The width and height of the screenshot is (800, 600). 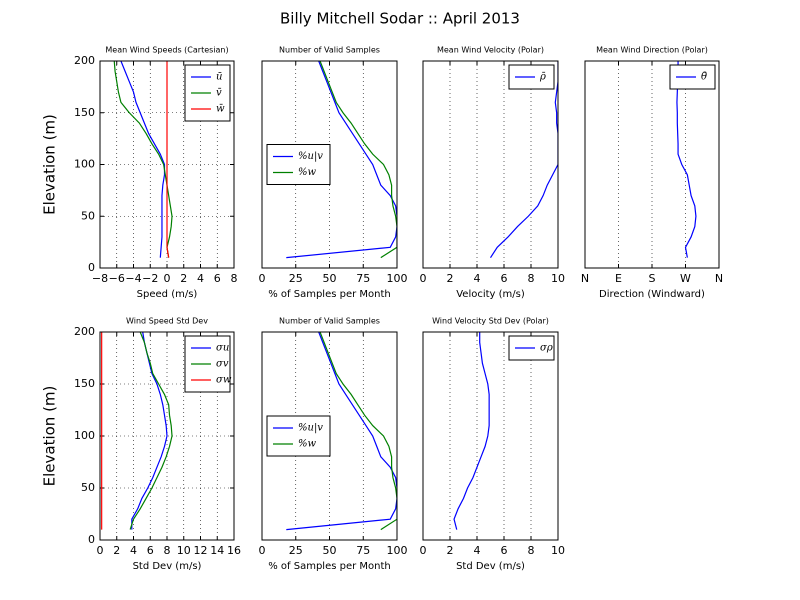 What do you see at coordinates (652, 294) in the screenshot?
I see `x-axis-label: Direction (Windward)` at bounding box center [652, 294].